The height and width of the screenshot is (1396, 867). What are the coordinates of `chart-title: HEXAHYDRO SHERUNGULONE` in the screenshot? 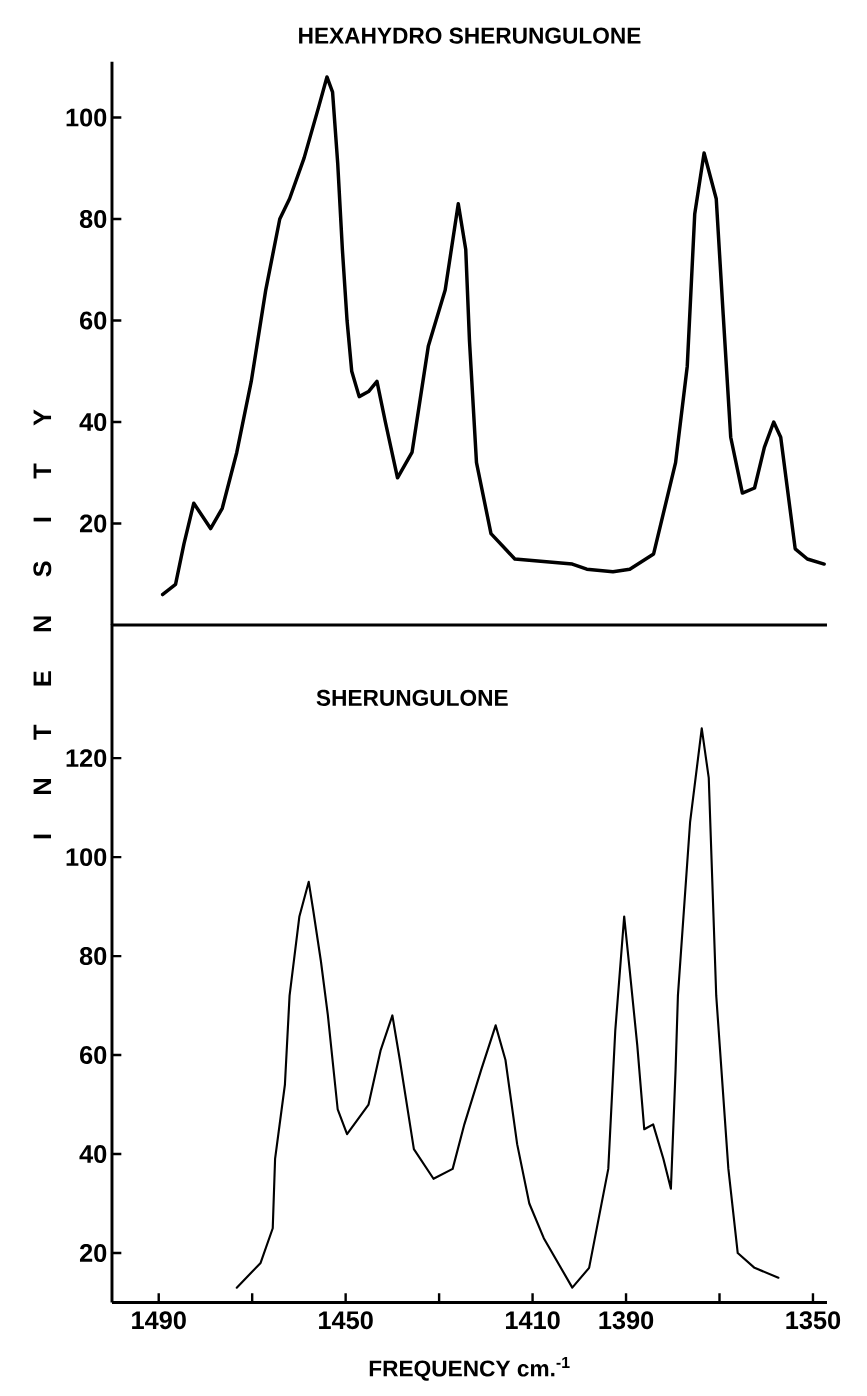 It's located at (470, 35).